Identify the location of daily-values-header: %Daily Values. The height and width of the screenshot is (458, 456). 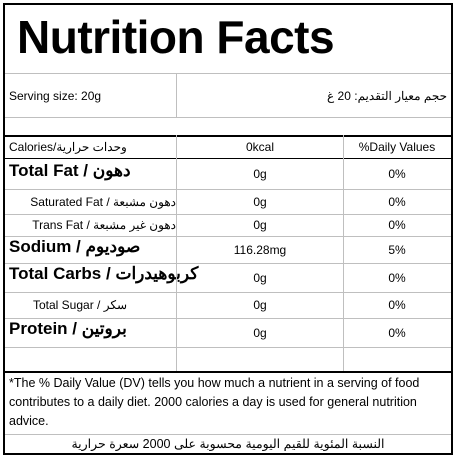
(397, 147).